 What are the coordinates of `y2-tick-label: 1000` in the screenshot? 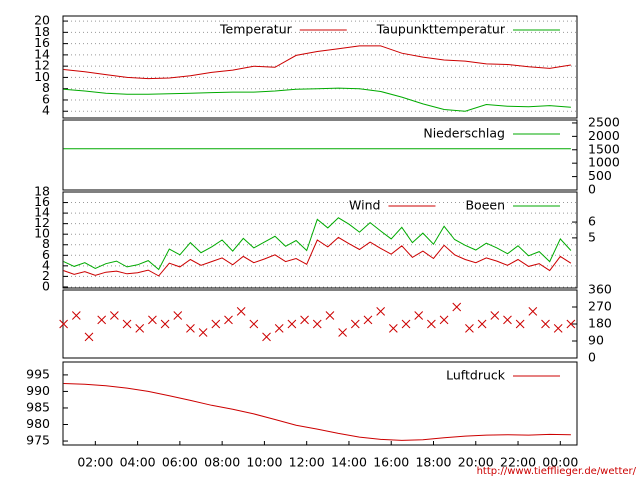 It's located at (604, 162).